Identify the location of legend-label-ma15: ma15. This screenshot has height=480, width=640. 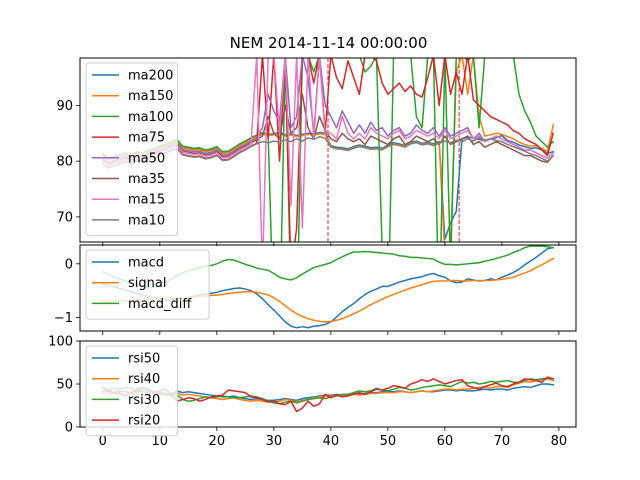
(146, 200).